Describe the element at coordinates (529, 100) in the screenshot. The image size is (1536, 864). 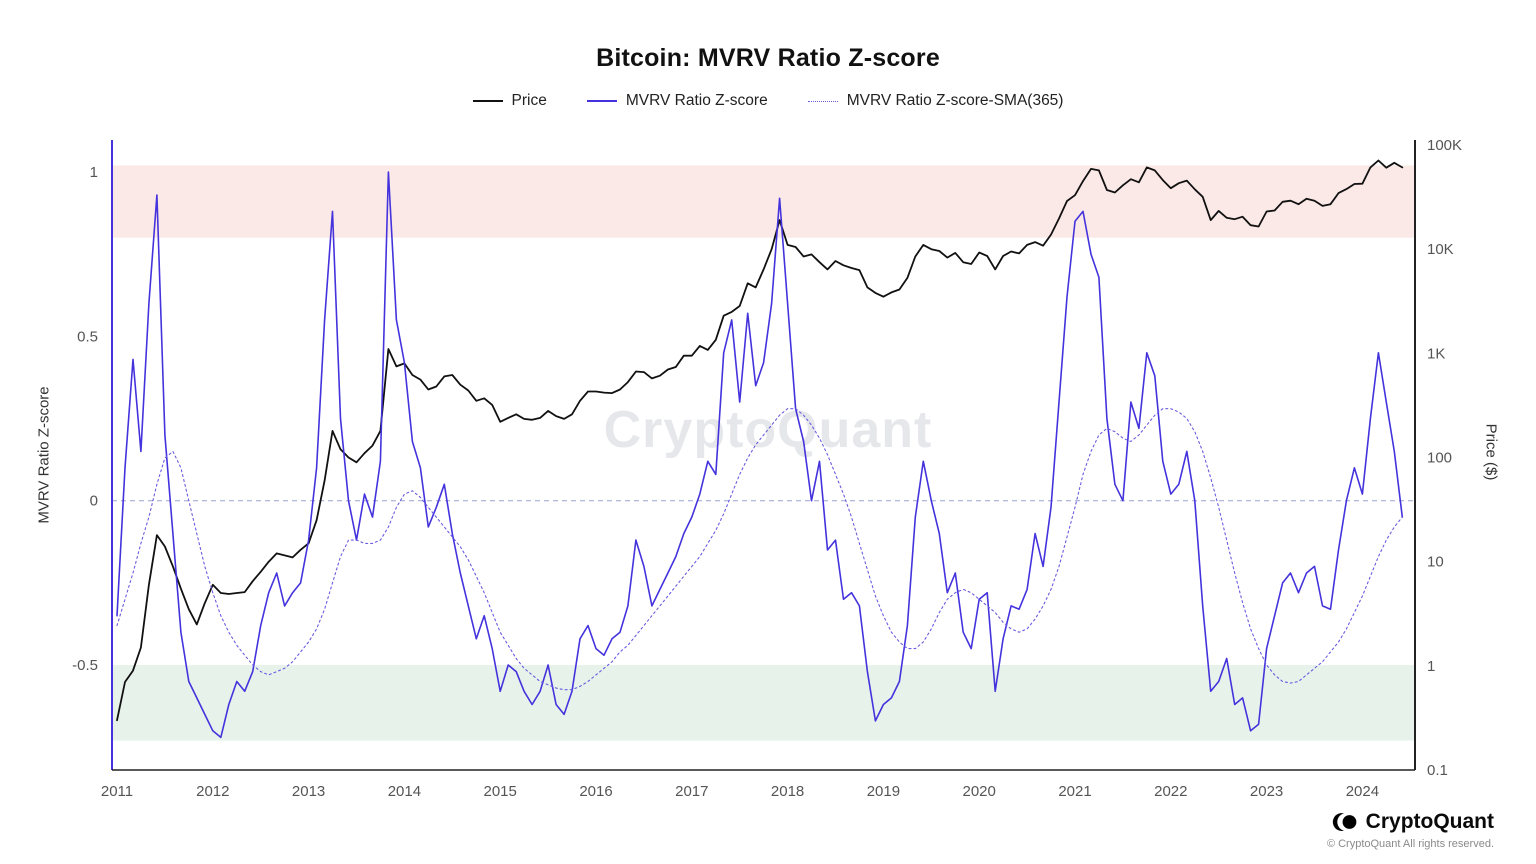
I see `legend-label: Price` at that location.